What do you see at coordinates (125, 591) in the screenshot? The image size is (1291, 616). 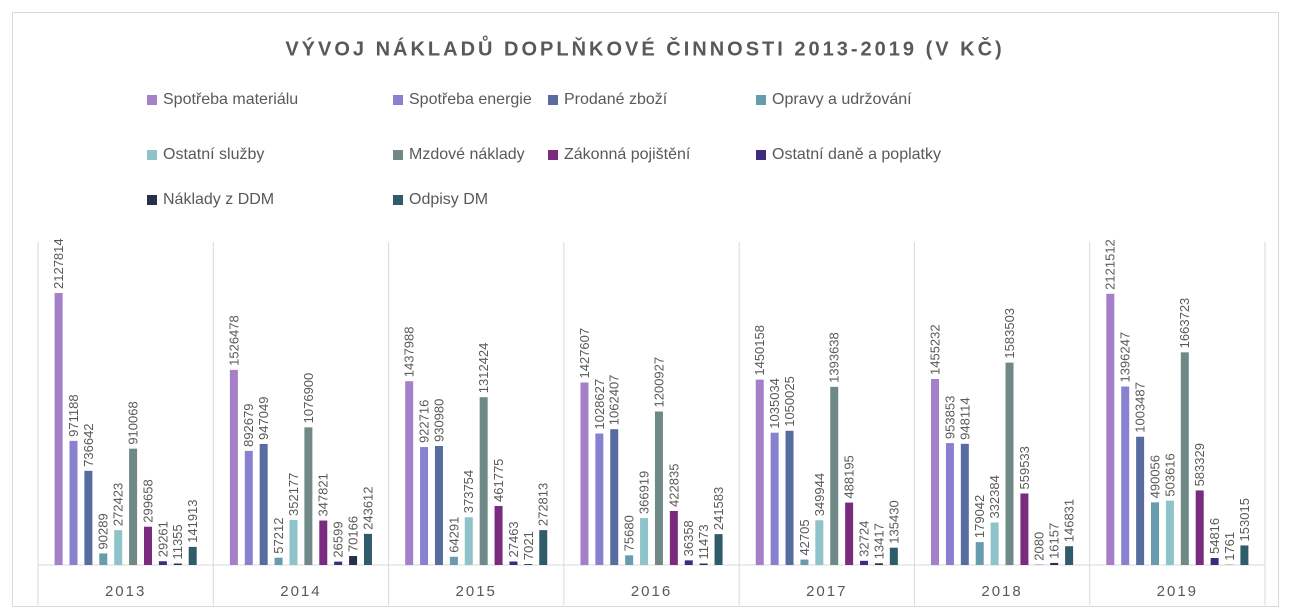 I see `x-tick-label: 2013` at bounding box center [125, 591].